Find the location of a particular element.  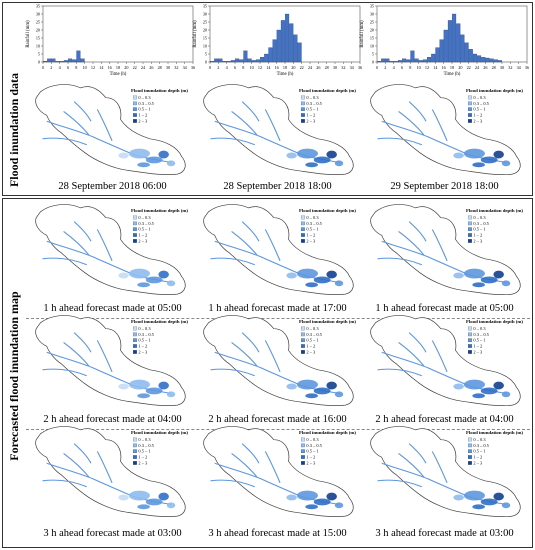

observed-caption-3: 29 September 2018 18:00 is located at coordinates (444, 186).